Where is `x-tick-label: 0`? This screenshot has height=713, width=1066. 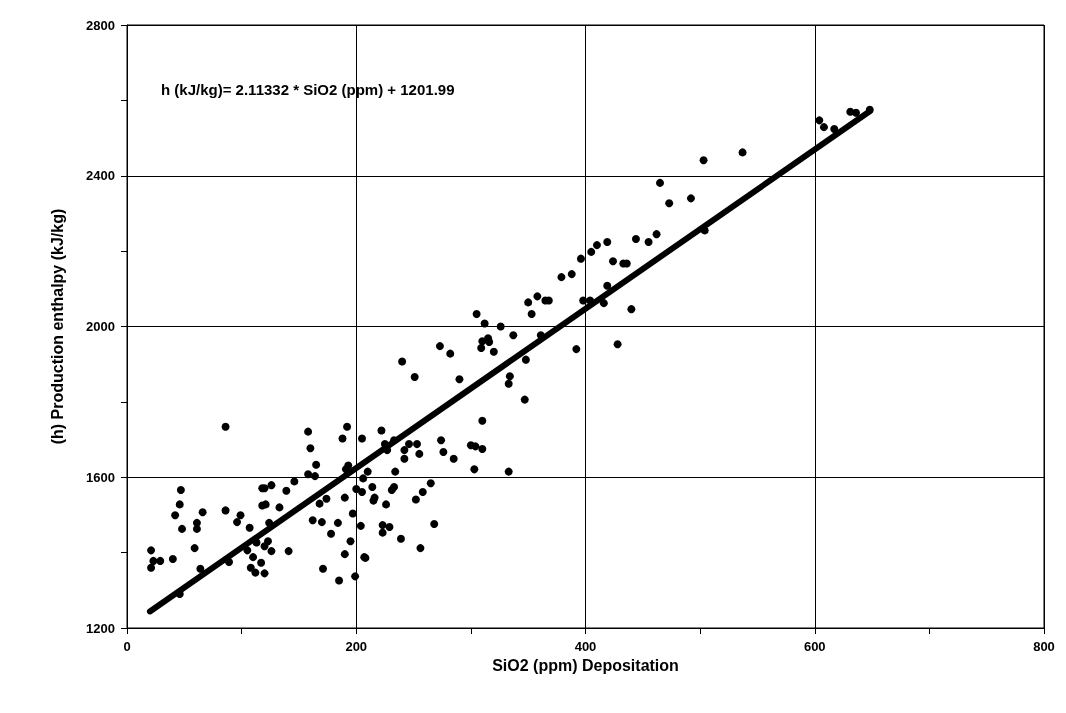 x-tick-label: 0 is located at coordinates (127, 646).